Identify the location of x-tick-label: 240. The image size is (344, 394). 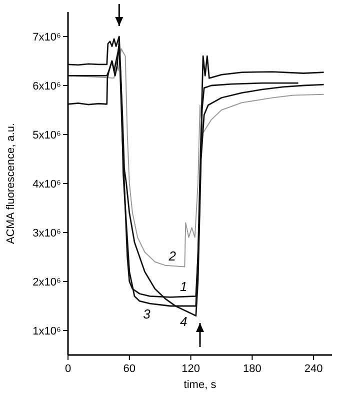
(313, 369).